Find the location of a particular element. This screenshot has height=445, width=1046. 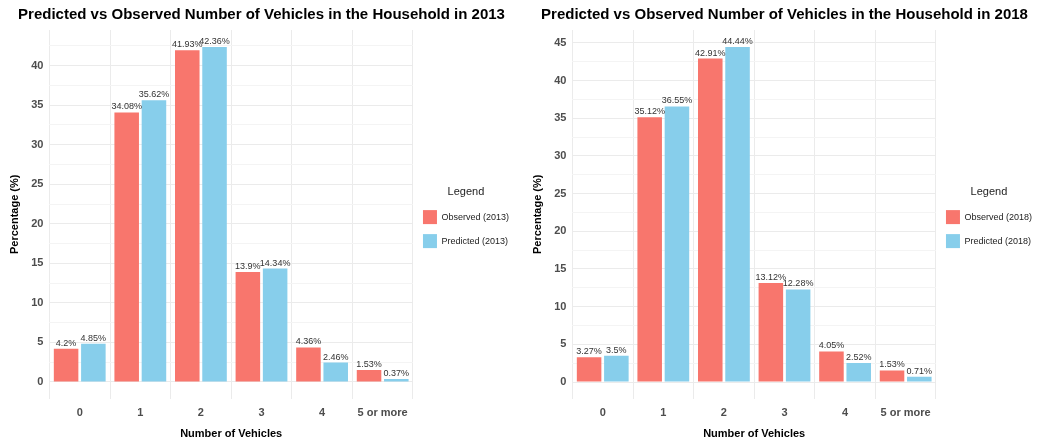

data-label: 13.9% is located at coordinates (248, 266).